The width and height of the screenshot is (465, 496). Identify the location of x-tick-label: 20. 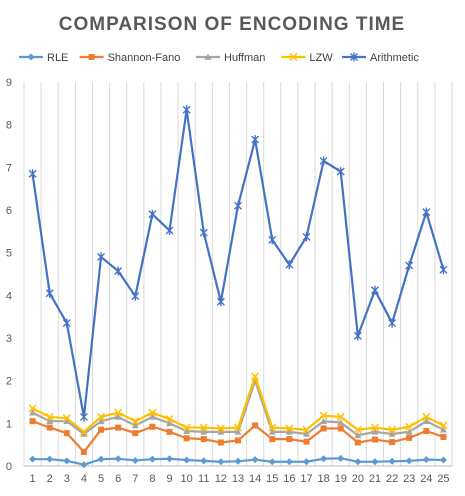
(358, 479).